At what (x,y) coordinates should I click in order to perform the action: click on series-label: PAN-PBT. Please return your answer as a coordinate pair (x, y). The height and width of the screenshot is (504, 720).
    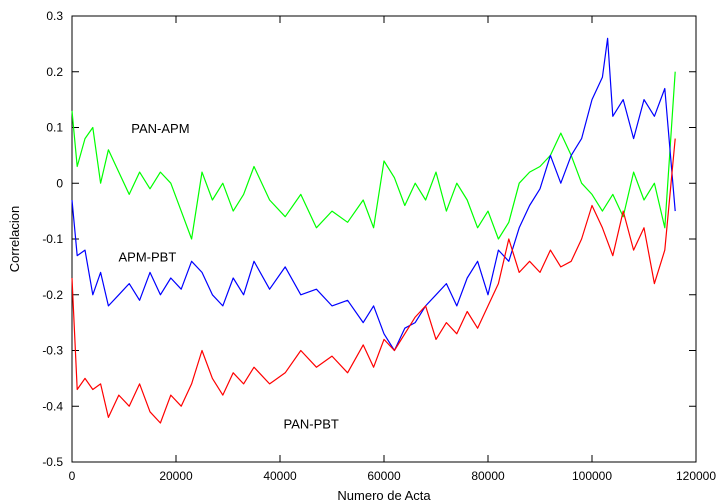
    Looking at the image, I should click on (311, 424).